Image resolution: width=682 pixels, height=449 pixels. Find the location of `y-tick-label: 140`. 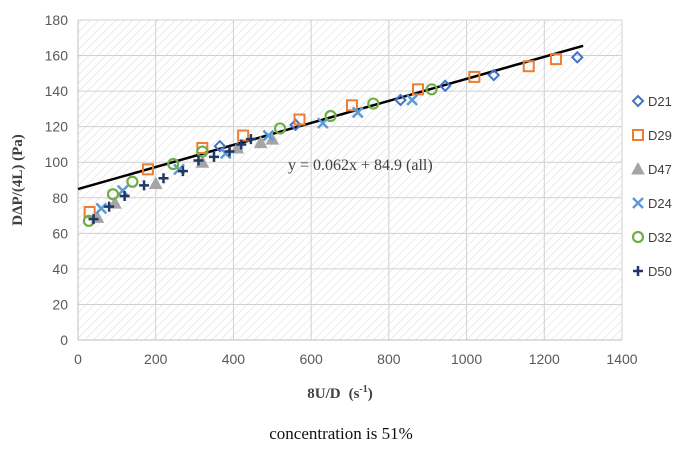

y-tick-label: 140 is located at coordinates (57, 91).